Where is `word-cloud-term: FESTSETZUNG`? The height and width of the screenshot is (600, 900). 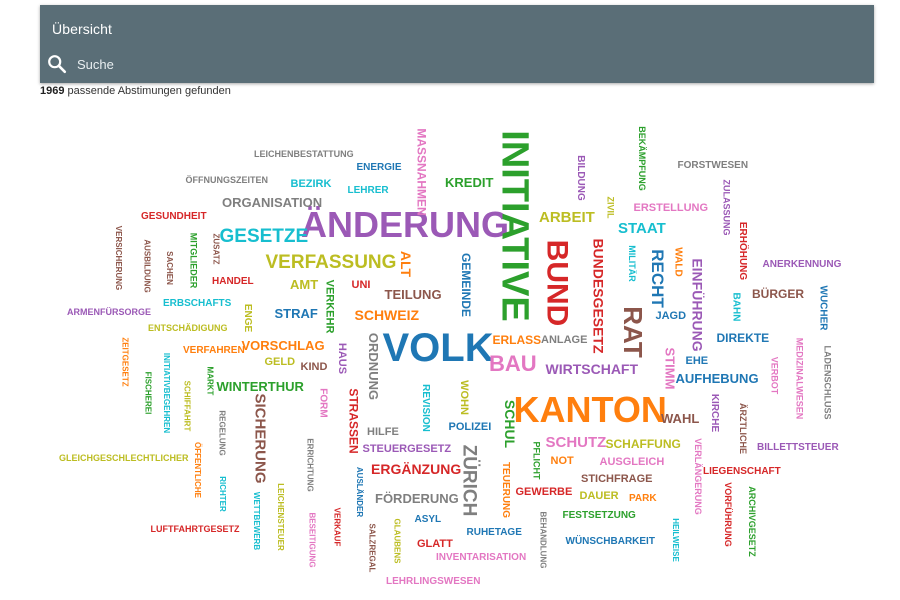
word-cloud-term: FESTSETZUNG is located at coordinates (599, 515).